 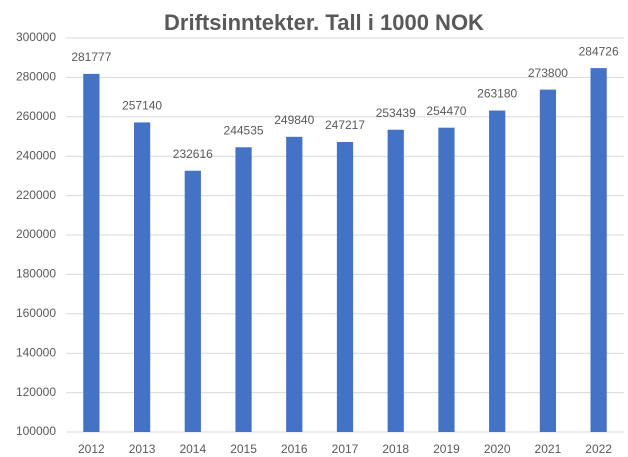 I want to click on data-label: 254470, so click(x=446, y=111).